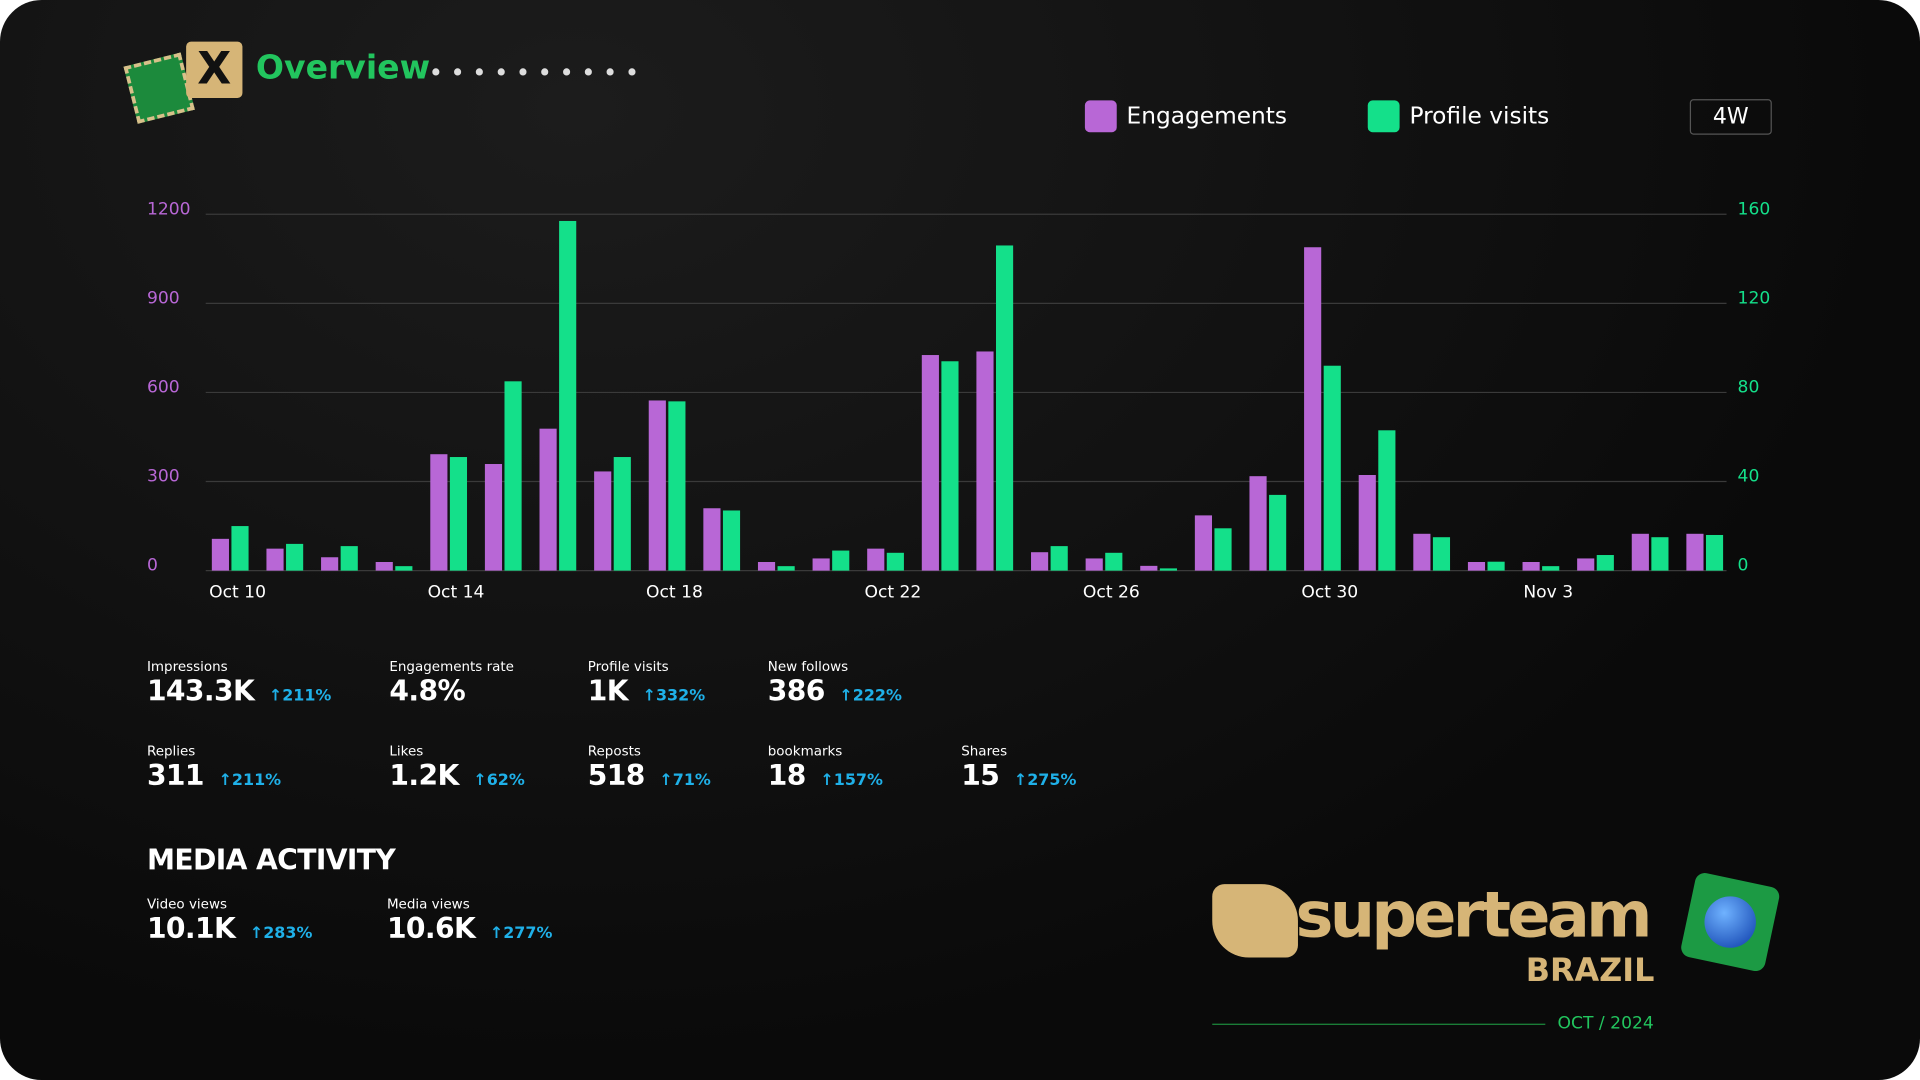 Image resolution: width=1920 pixels, height=1080 pixels. What do you see at coordinates (1474, 916) in the screenshot?
I see `brand-name: superteam` at bounding box center [1474, 916].